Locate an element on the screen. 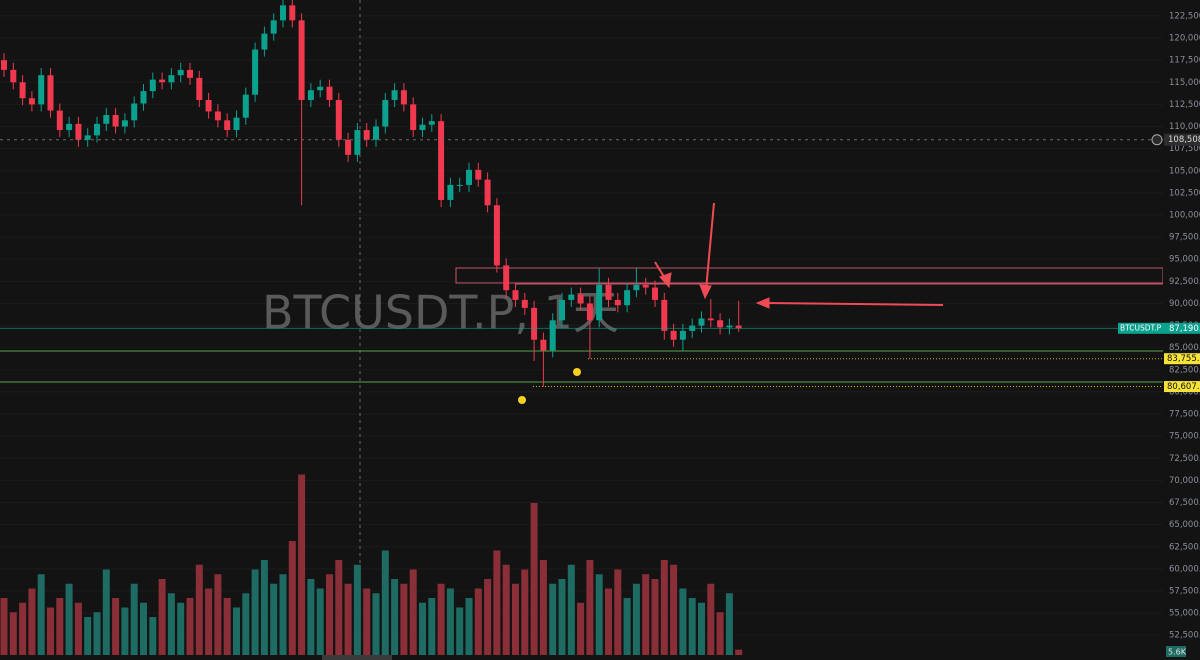 The height and width of the screenshot is (660, 1200). y-tick-label: 80,000.0 is located at coordinates (1184, 392).